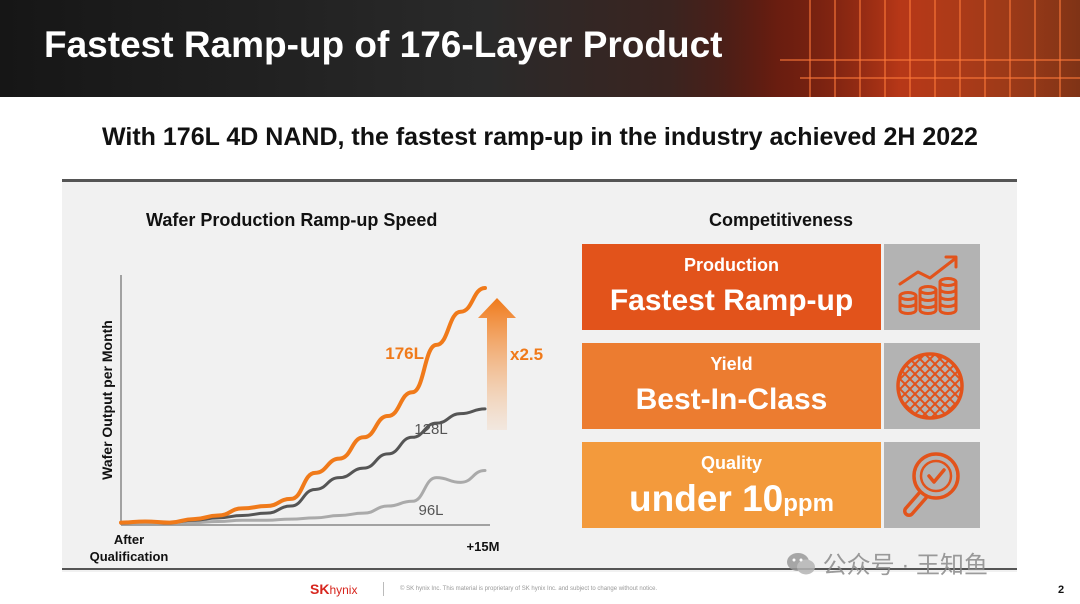 The image size is (1080, 604). Describe the element at coordinates (731, 498) in the screenshot. I see `card-value: under 10ppm` at that location.